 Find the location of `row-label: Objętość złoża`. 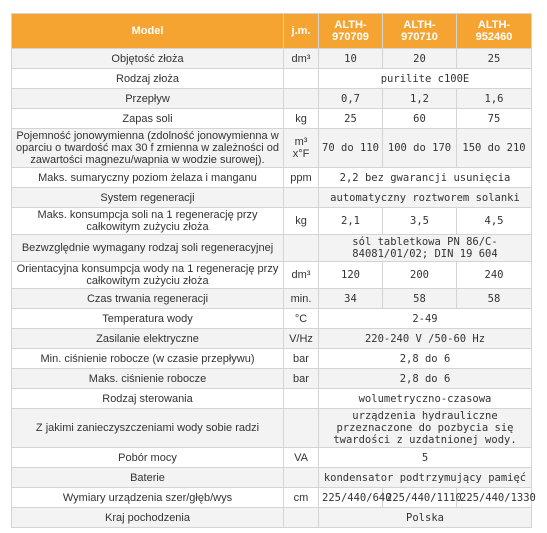

row-label: Objętość złoża is located at coordinates (147, 58).